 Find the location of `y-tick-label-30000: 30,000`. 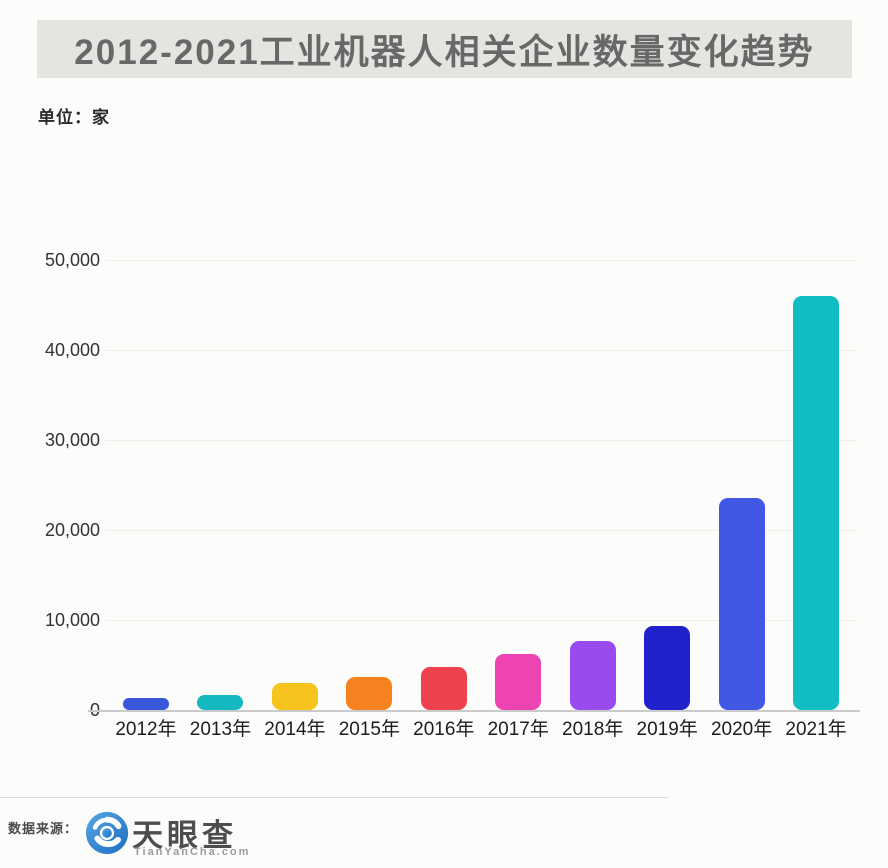

y-tick-label-30000: 30,000 is located at coordinates (72, 440).